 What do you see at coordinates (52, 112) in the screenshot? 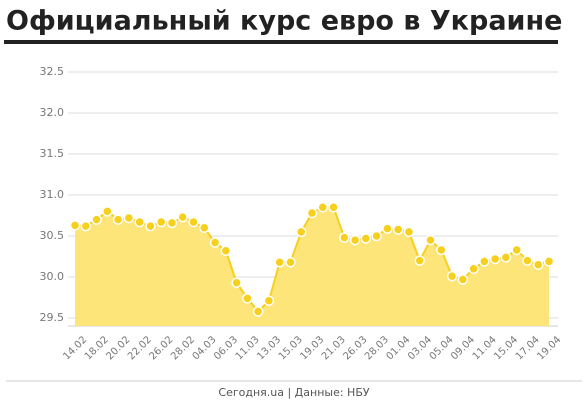
I see `y-tick-label: 32.0` at bounding box center [52, 112].